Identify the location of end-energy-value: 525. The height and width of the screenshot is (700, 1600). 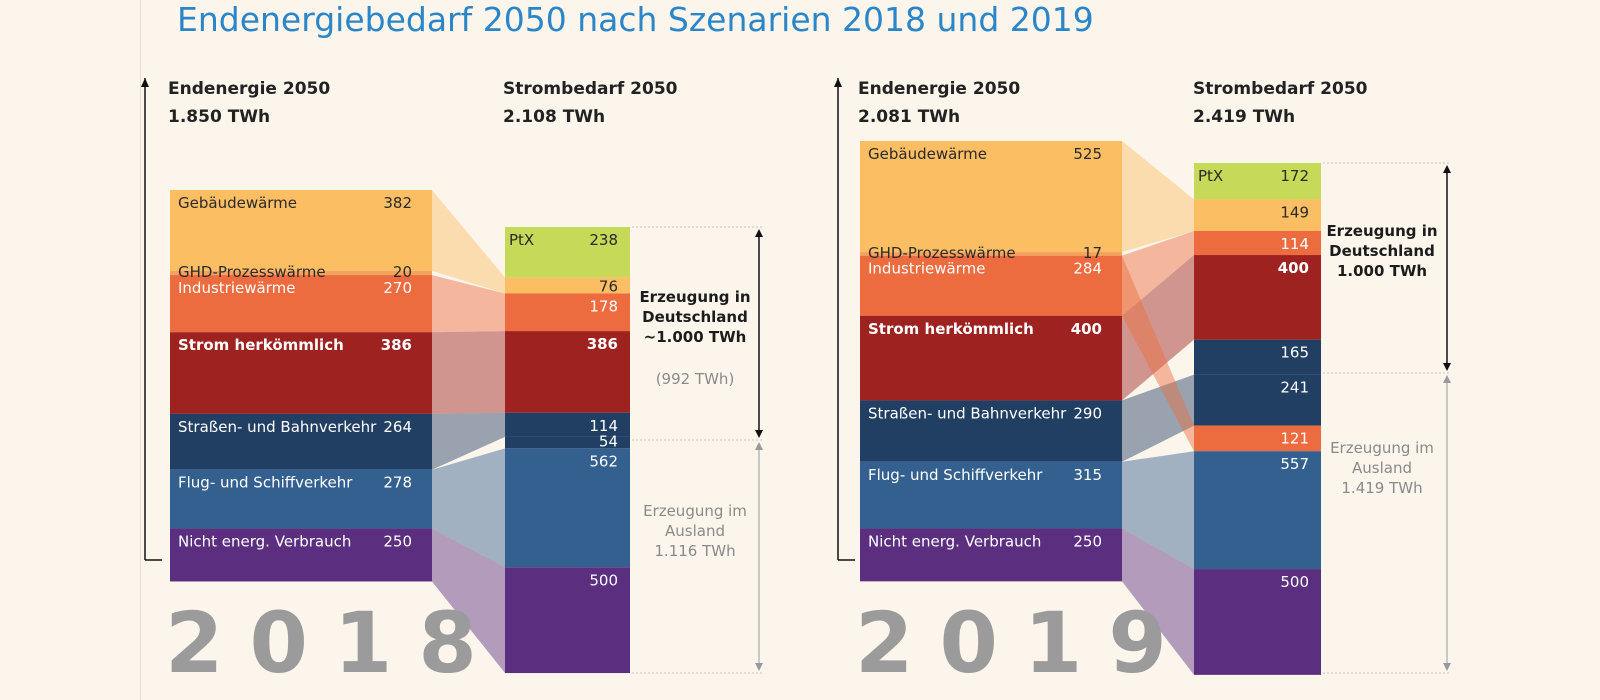
(1087, 154).